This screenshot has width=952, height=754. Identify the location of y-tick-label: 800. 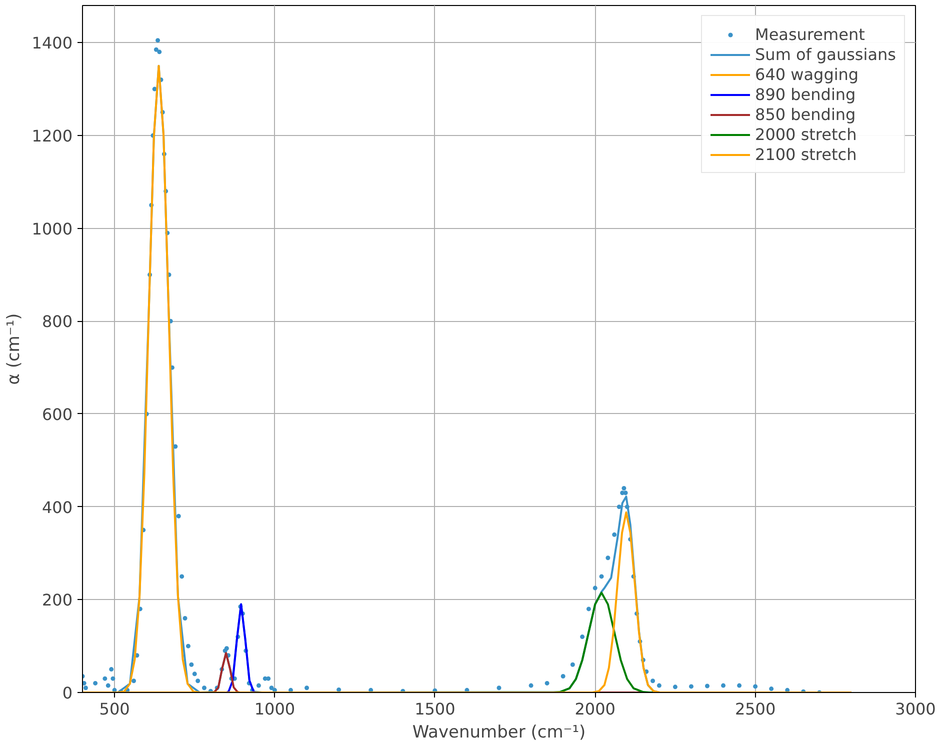
(57, 322).